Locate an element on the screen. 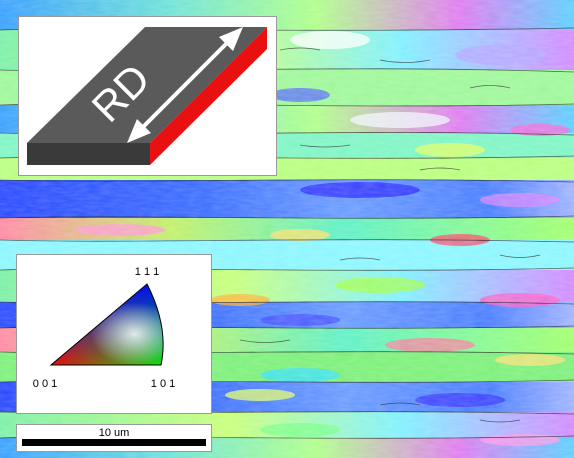 This screenshot has width=574, height=458. ipf-triangle: 1 1 1 0 0 1 1 0 1 is located at coordinates (104, 328).